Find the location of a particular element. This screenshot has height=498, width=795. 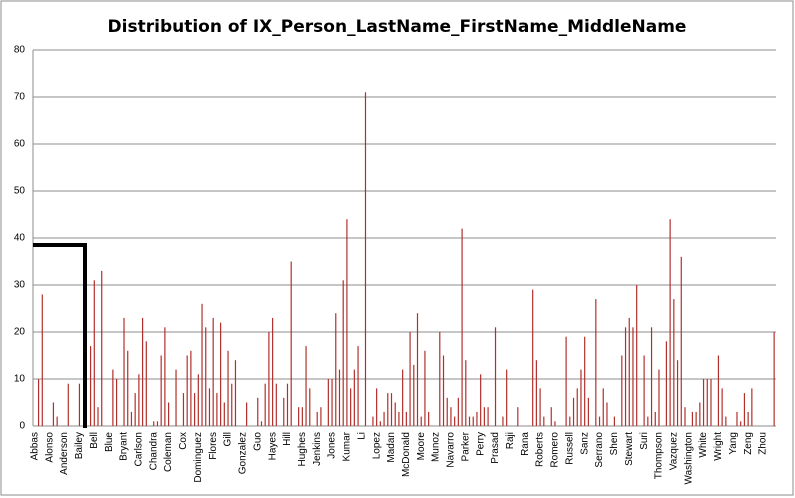

x-tick-label: Bailey is located at coordinates (79, 445).